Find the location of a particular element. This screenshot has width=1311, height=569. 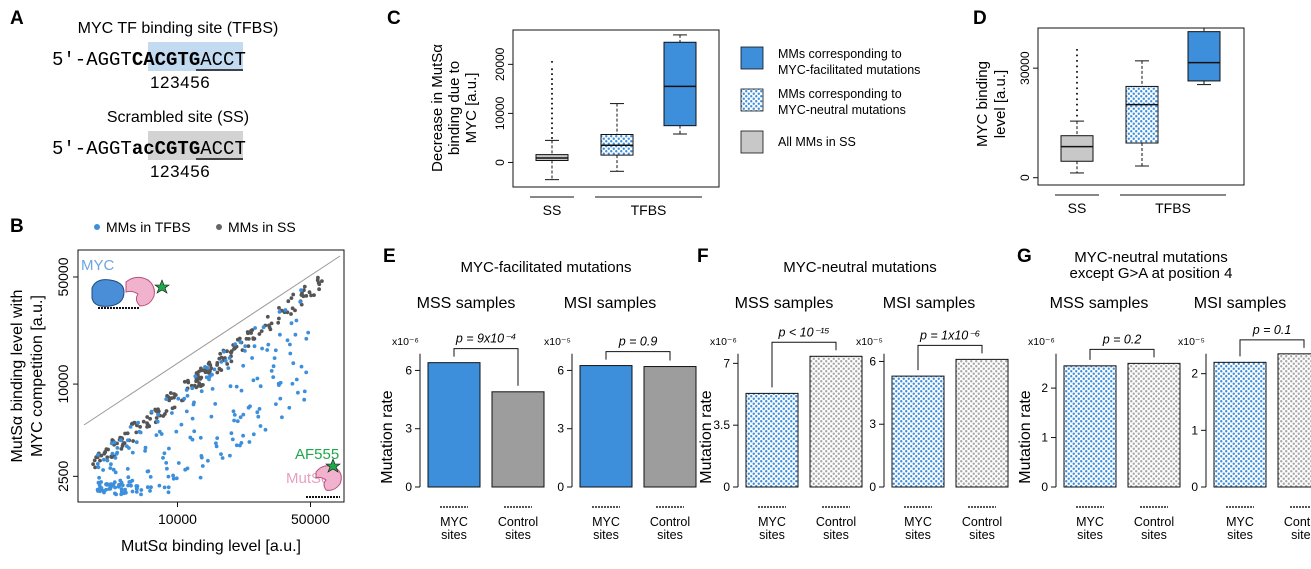

scatter-ylabel-line2: MYC competition [a.u.] is located at coordinates (37, 376).